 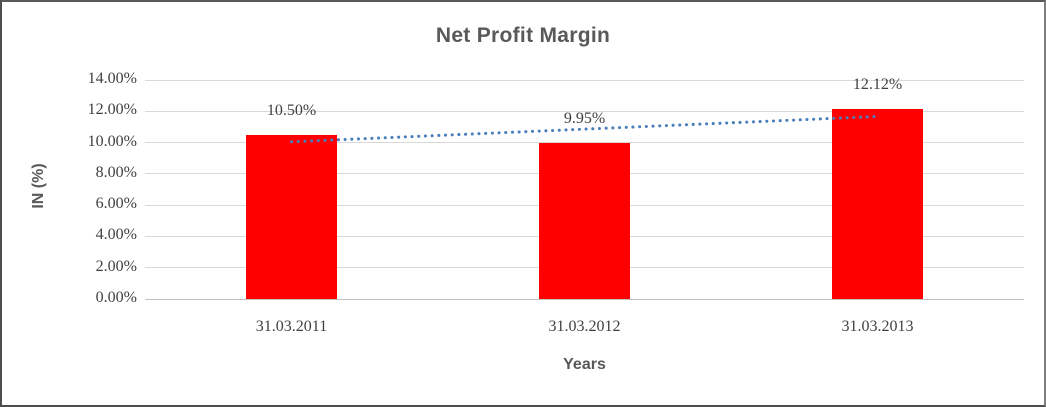 I want to click on y-tick-label: 4.00%, so click(x=116, y=235).